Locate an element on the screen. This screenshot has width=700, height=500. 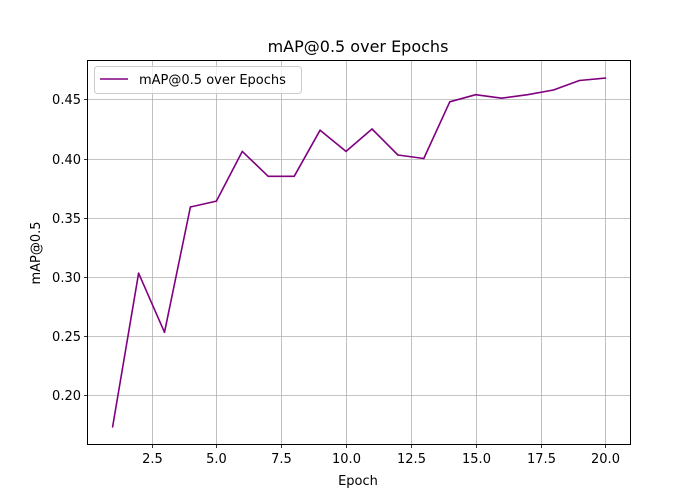
y-tick-label: 0.45 is located at coordinates (66, 100).